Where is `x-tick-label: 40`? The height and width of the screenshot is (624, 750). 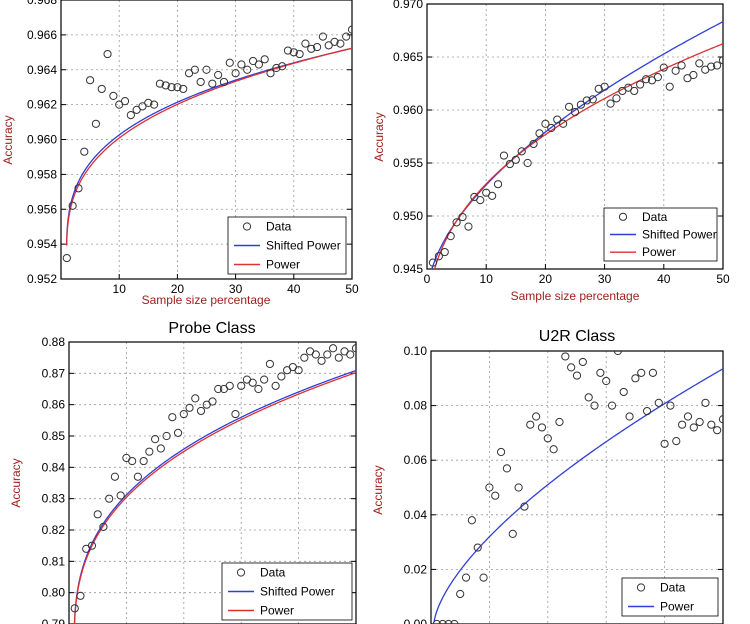 x-tick-label: 40 is located at coordinates (664, 279).